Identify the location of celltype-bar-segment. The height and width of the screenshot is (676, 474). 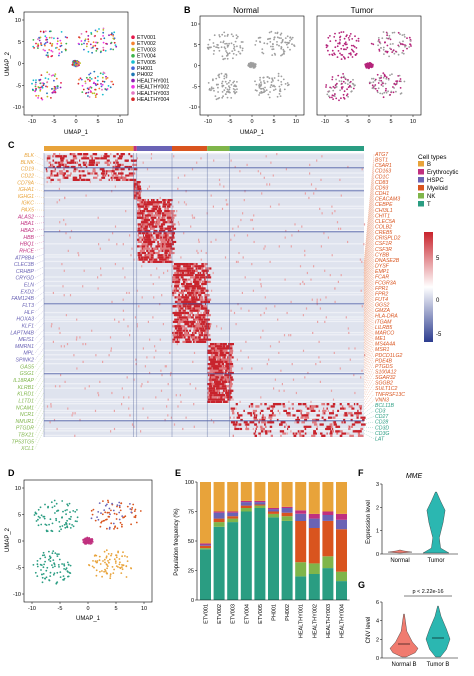
(154, 148).